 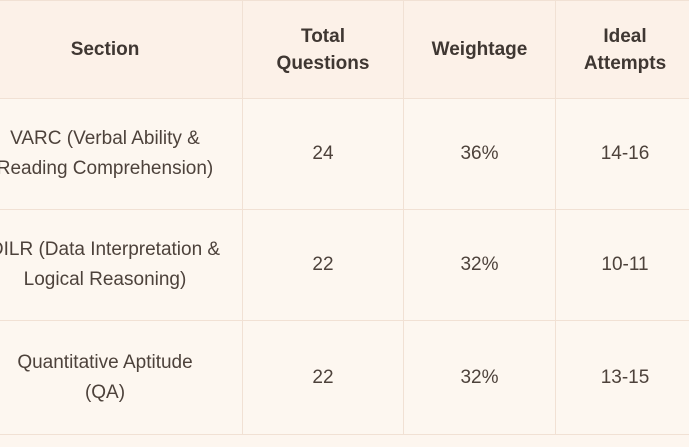 I want to click on cell-ideal-attempts: 10-11, so click(x=622, y=265).